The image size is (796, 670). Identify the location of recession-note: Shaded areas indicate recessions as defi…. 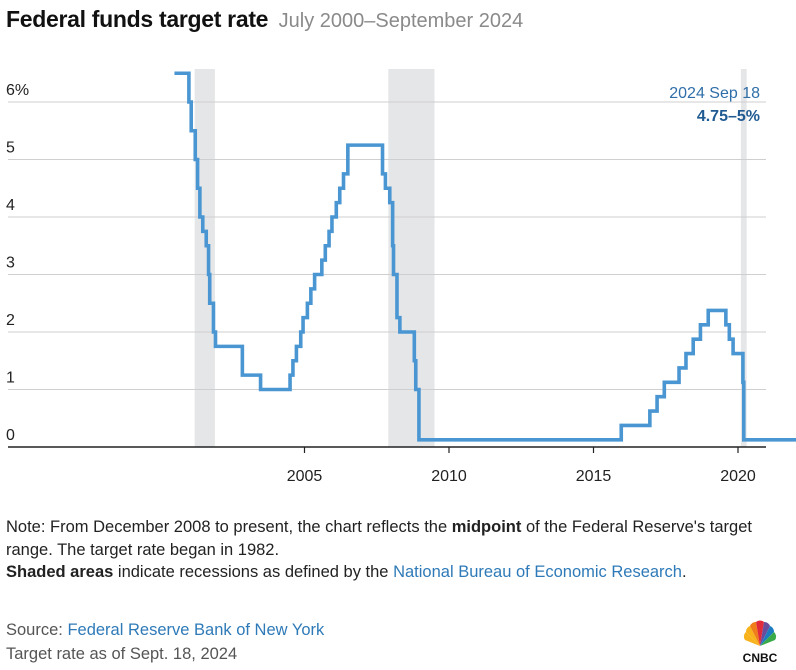
(396, 572).